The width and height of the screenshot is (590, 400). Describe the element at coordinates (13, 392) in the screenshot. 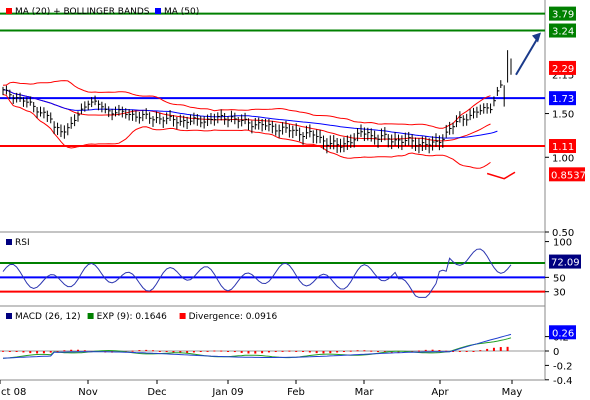

I see `x-tick-label: ct 08` at that location.